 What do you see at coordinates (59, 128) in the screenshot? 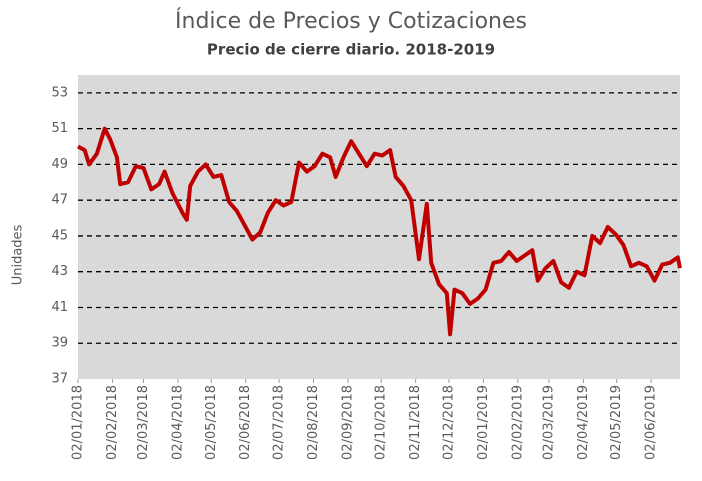
I see `y-tick-label: 51` at bounding box center [59, 128].